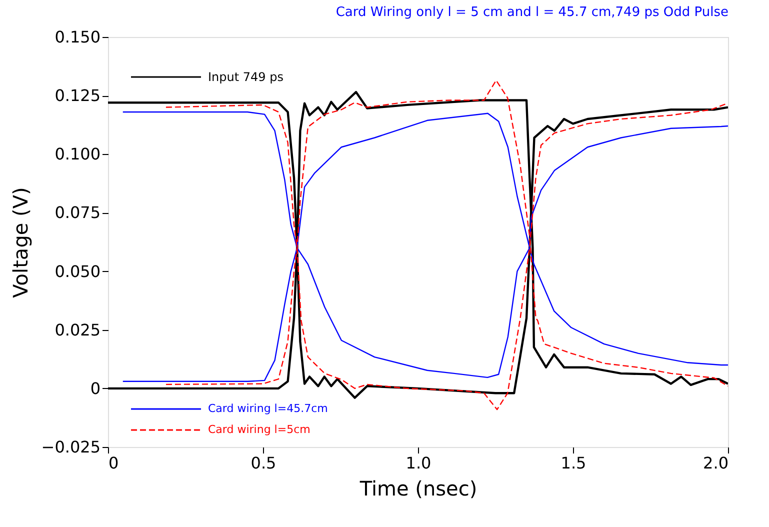 The width and height of the screenshot is (769, 527). I want to click on y-tick-label: 0.100, so click(77, 154).